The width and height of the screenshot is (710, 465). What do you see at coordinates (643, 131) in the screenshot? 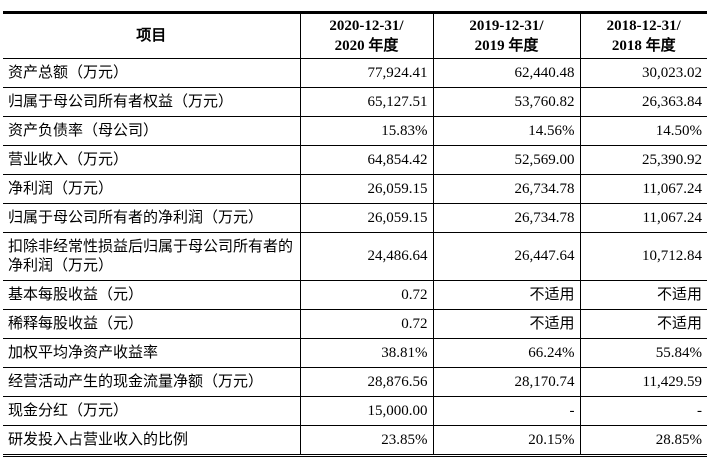
I see `value-cell: 14.50%` at bounding box center [643, 131].